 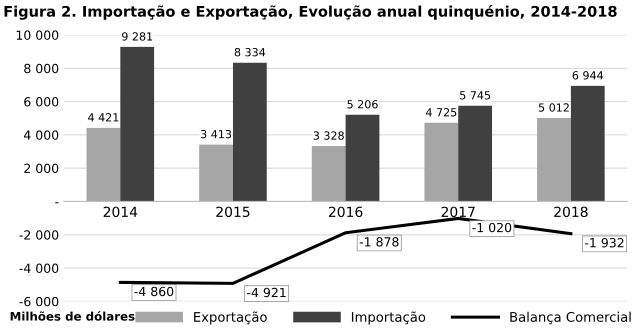 What do you see at coordinates (233, 212) in the screenshot?
I see `x-tick-label: 2015` at bounding box center [233, 212].